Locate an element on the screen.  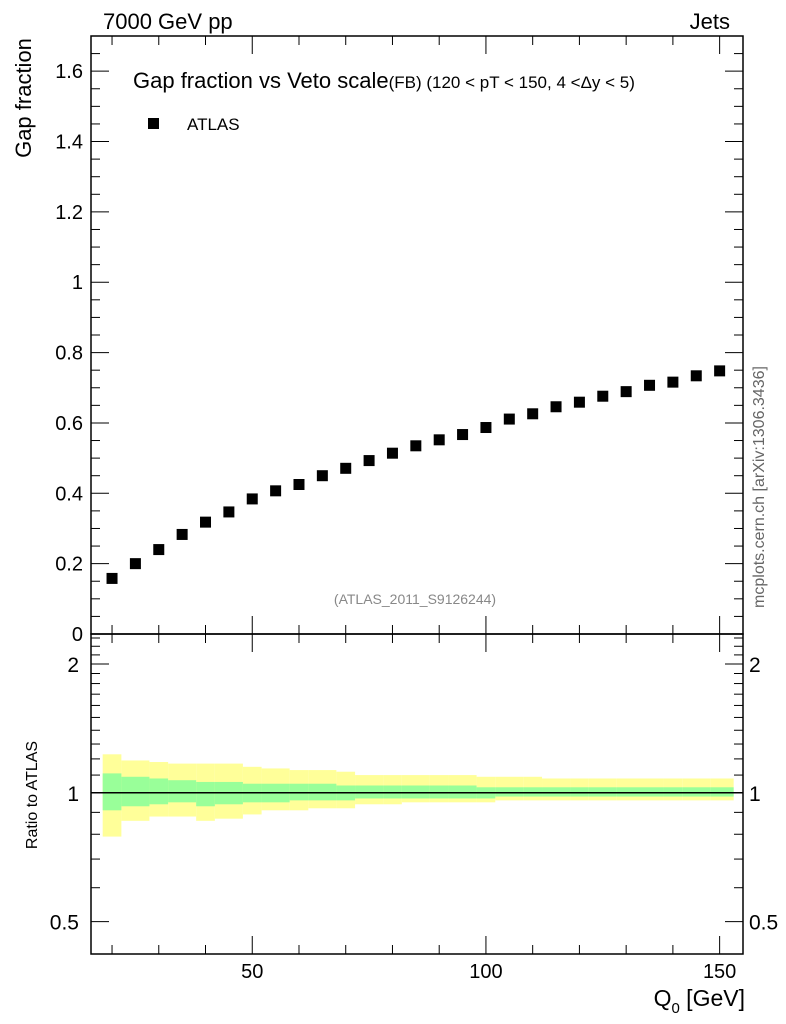
x-axis-label: Q0 [GeV] is located at coordinates (699, 1001).